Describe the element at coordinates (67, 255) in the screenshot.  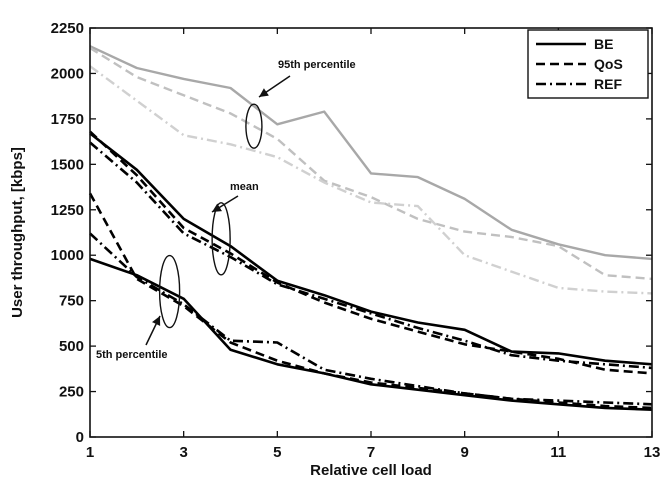
I see `y-tick-label: 1000` at that location.